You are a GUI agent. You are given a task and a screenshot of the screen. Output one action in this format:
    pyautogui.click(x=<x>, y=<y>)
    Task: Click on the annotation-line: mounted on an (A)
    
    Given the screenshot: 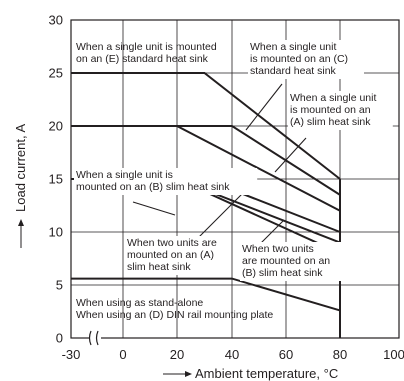 What is the action you would take?
    pyautogui.click(x=170, y=255)
    